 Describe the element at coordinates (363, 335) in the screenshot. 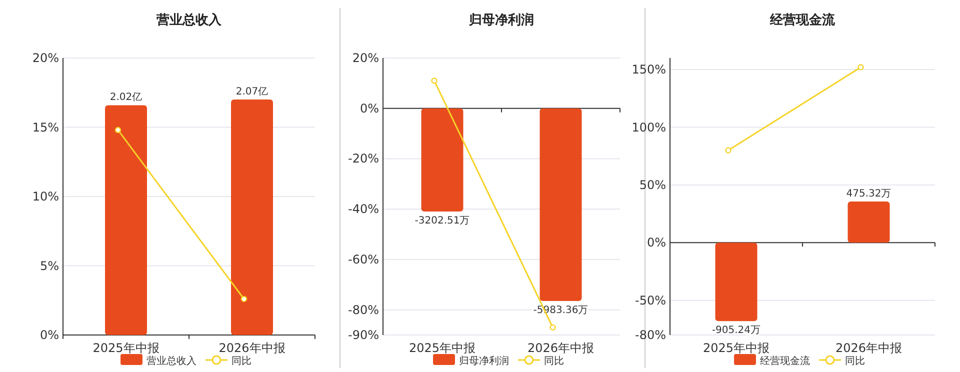

I see `y-tick-label: -90%` at that location.